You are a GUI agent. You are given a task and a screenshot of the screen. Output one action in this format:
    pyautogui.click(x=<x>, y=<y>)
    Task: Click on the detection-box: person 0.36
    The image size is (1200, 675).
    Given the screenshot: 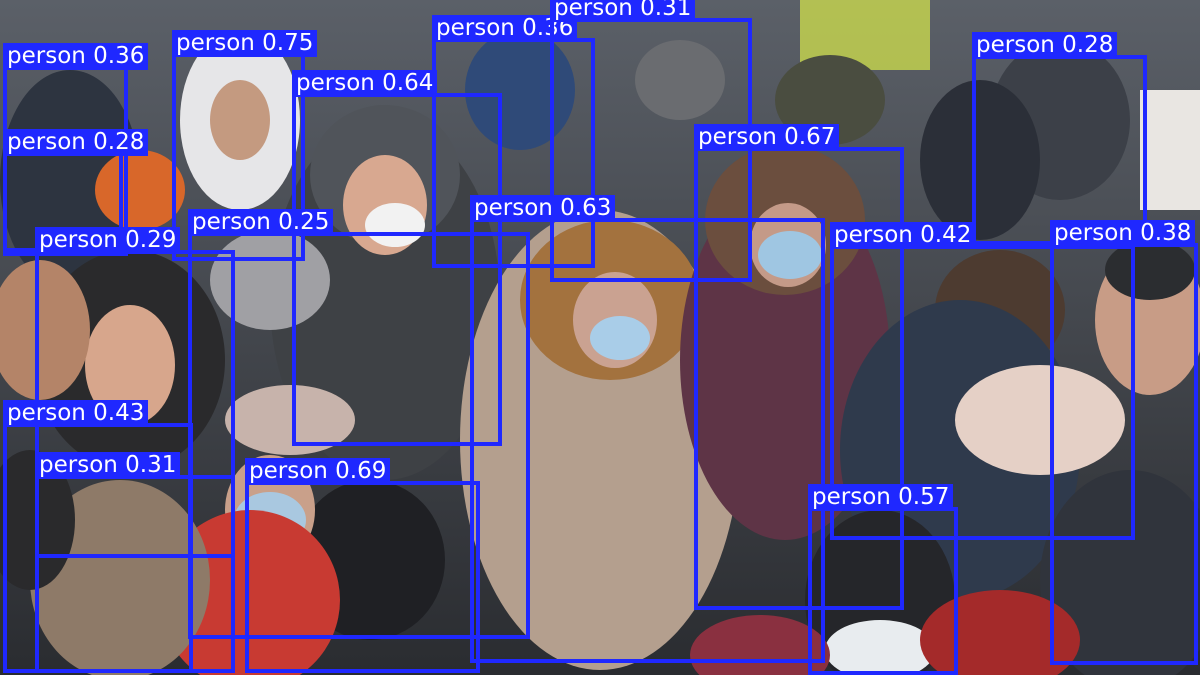 What is the action you would take?
    pyautogui.click(x=76, y=149)
    